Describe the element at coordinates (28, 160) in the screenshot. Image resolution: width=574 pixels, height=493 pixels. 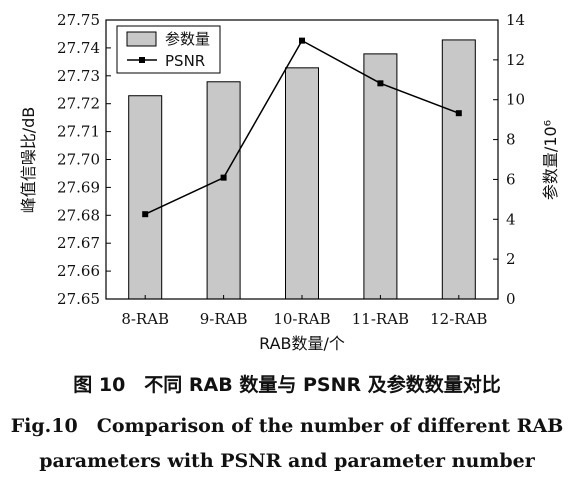
I see `y-axis-left-label: 峰值信噪比/dB` at that location.